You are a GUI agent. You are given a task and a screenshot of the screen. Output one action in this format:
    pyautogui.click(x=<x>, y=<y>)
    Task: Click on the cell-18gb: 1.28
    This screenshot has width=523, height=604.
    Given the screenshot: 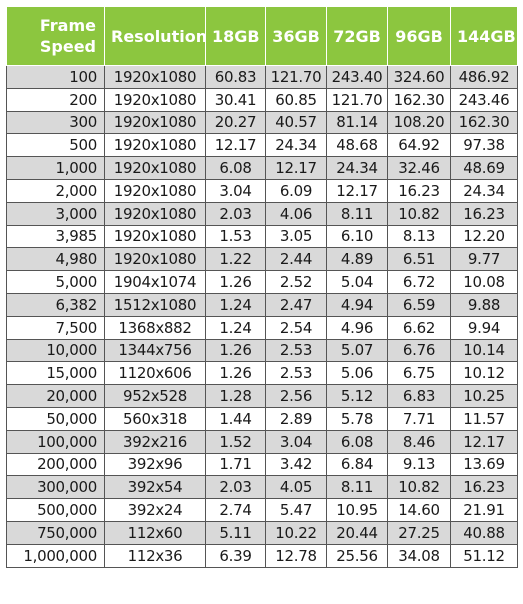 What is the action you would take?
    pyautogui.click(x=236, y=396)
    